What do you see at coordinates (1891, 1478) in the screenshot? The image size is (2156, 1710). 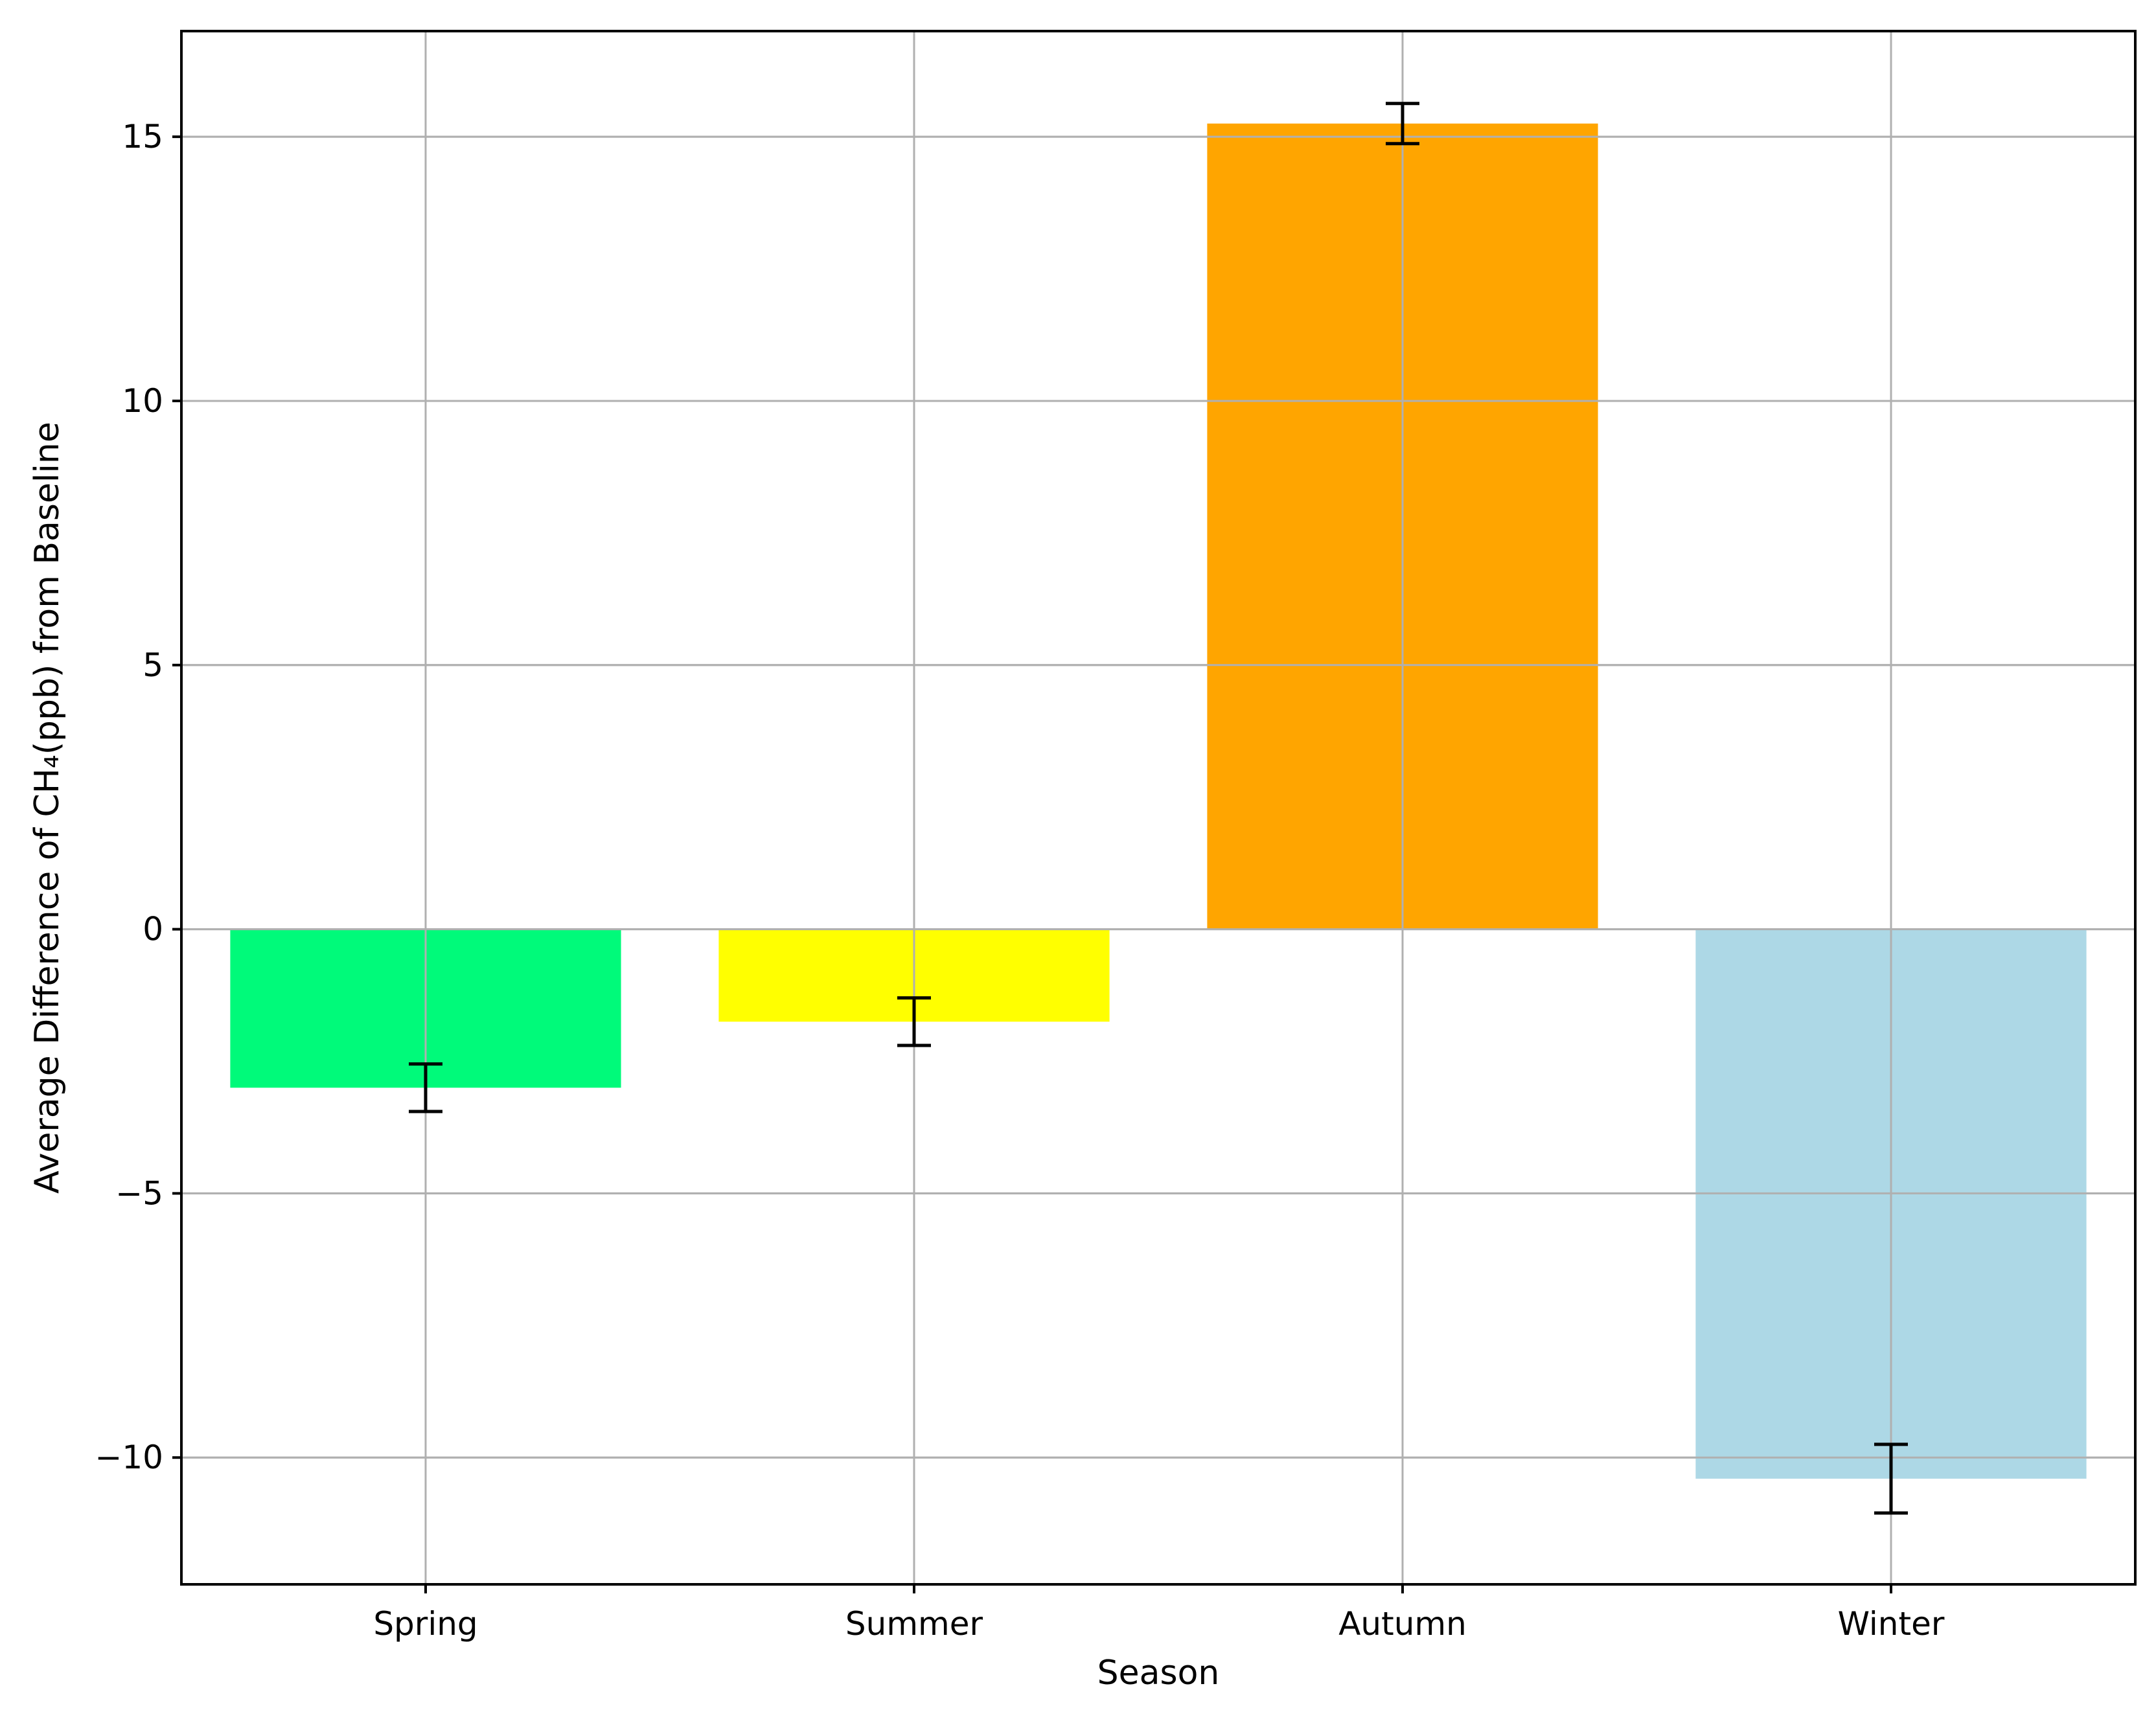 I see `error-bar-winter` at bounding box center [1891, 1478].